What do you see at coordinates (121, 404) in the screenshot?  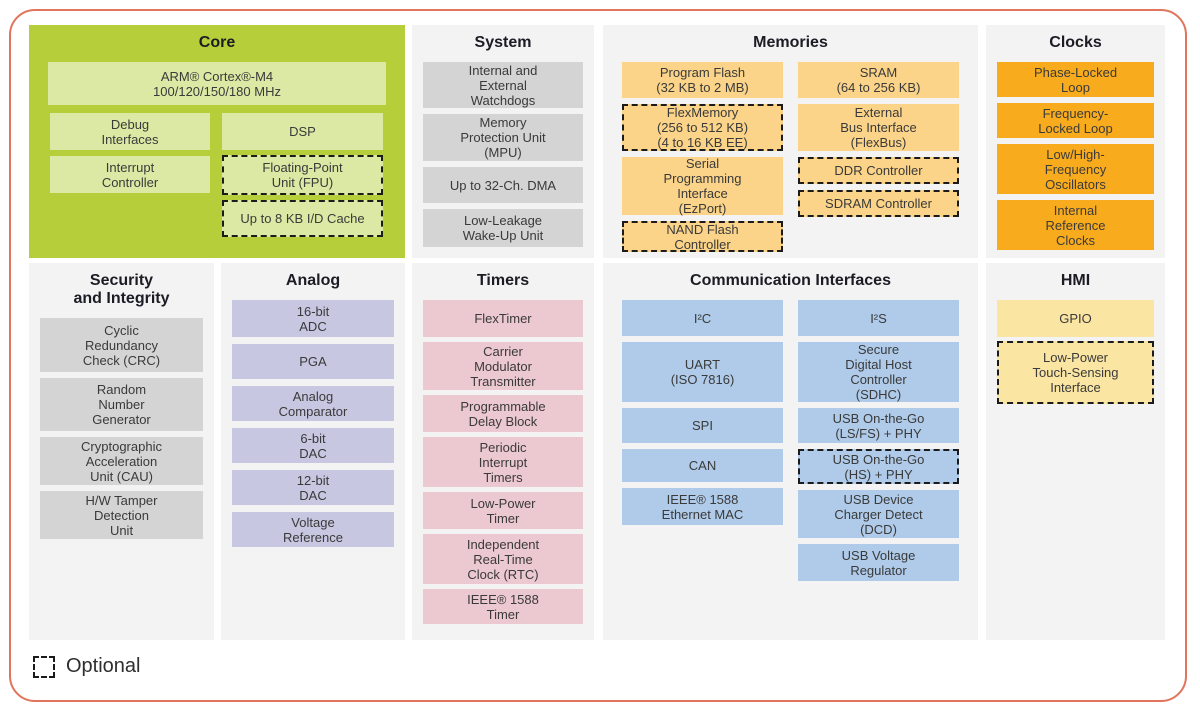 I see `block-random-number-generator: Random Number Generator` at bounding box center [121, 404].